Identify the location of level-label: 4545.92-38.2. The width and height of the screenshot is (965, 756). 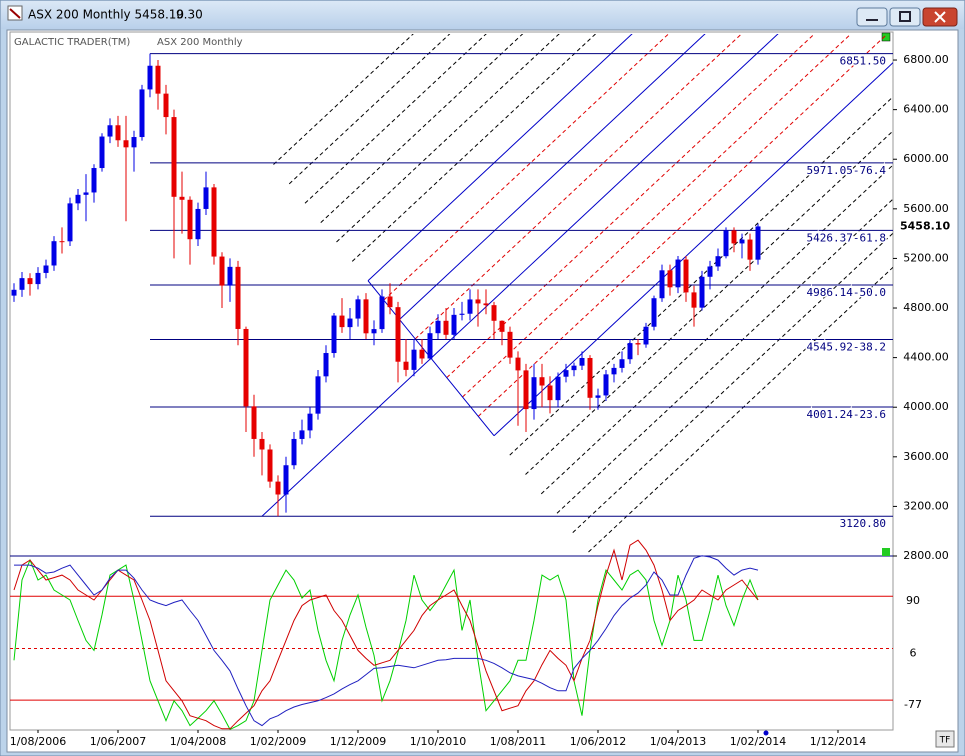
(846, 347).